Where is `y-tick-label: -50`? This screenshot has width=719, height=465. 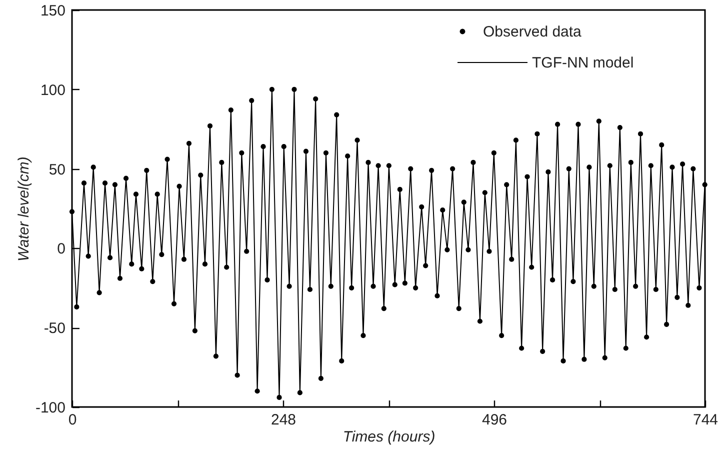 y-tick-label: -50 is located at coordinates (55, 329).